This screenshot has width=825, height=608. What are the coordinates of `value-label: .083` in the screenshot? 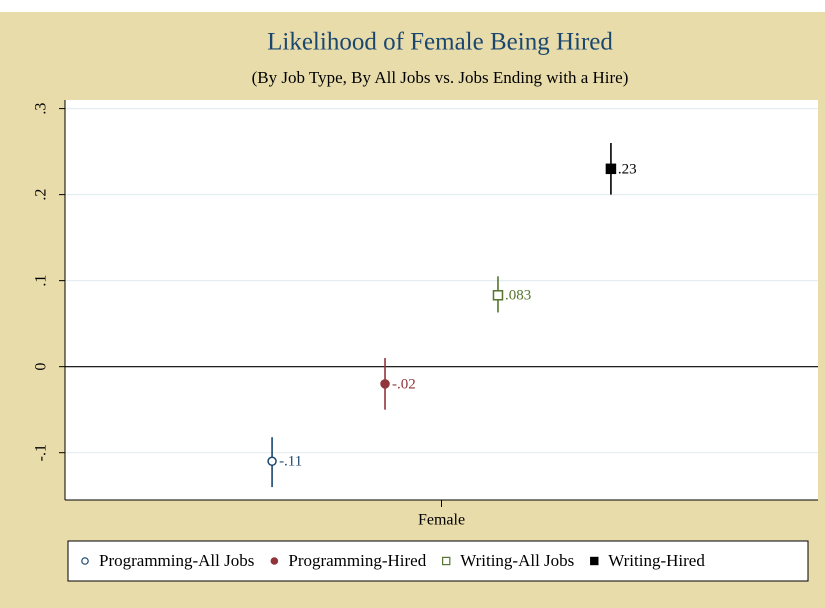 It's located at (518, 296).